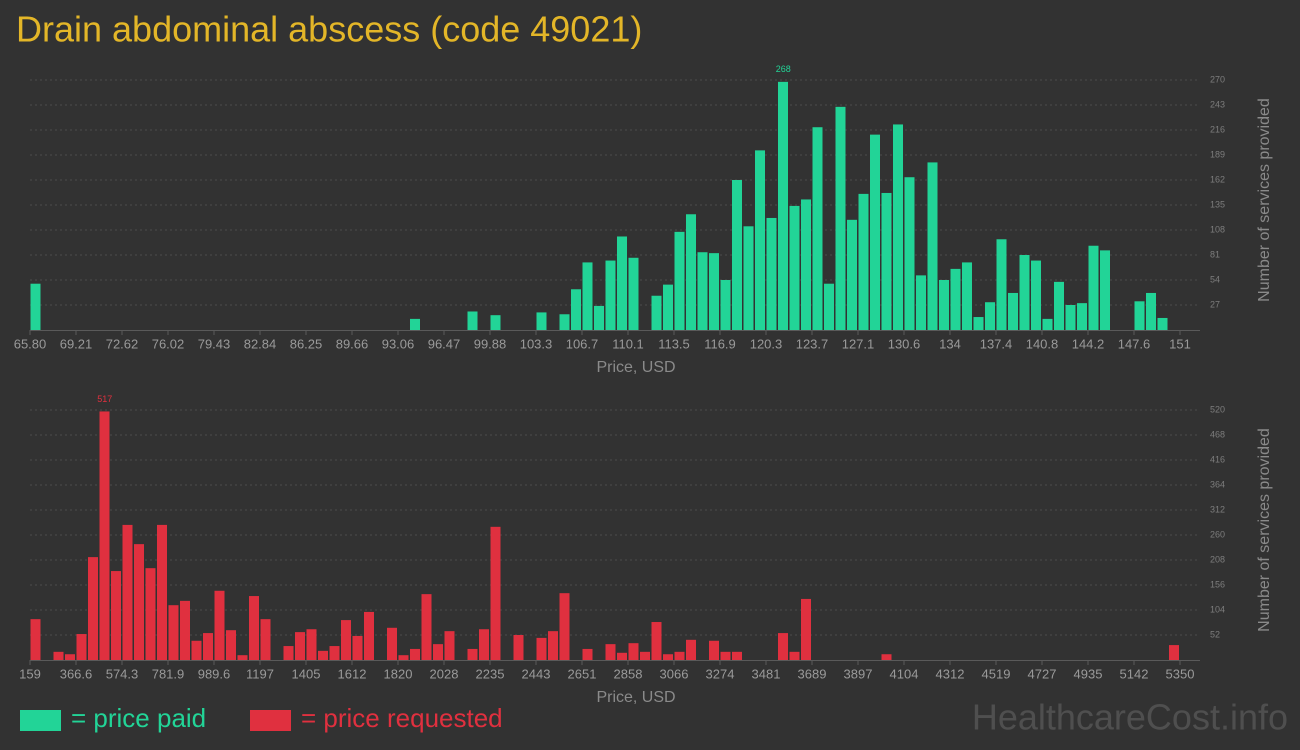  I want to click on y-tick-label: 312, so click(1217, 509).